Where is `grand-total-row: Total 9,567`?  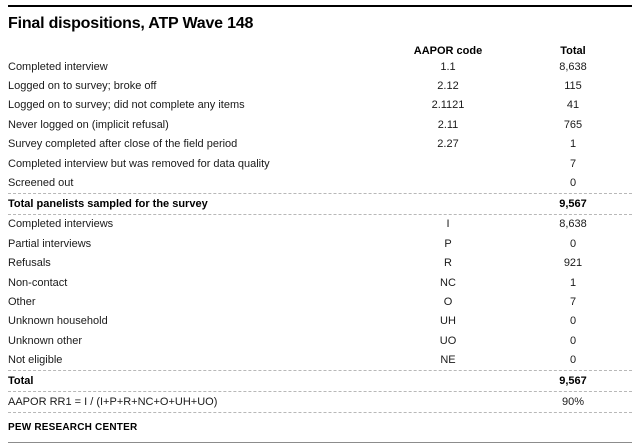 grand-total-row: Total 9,567 is located at coordinates (320, 381).